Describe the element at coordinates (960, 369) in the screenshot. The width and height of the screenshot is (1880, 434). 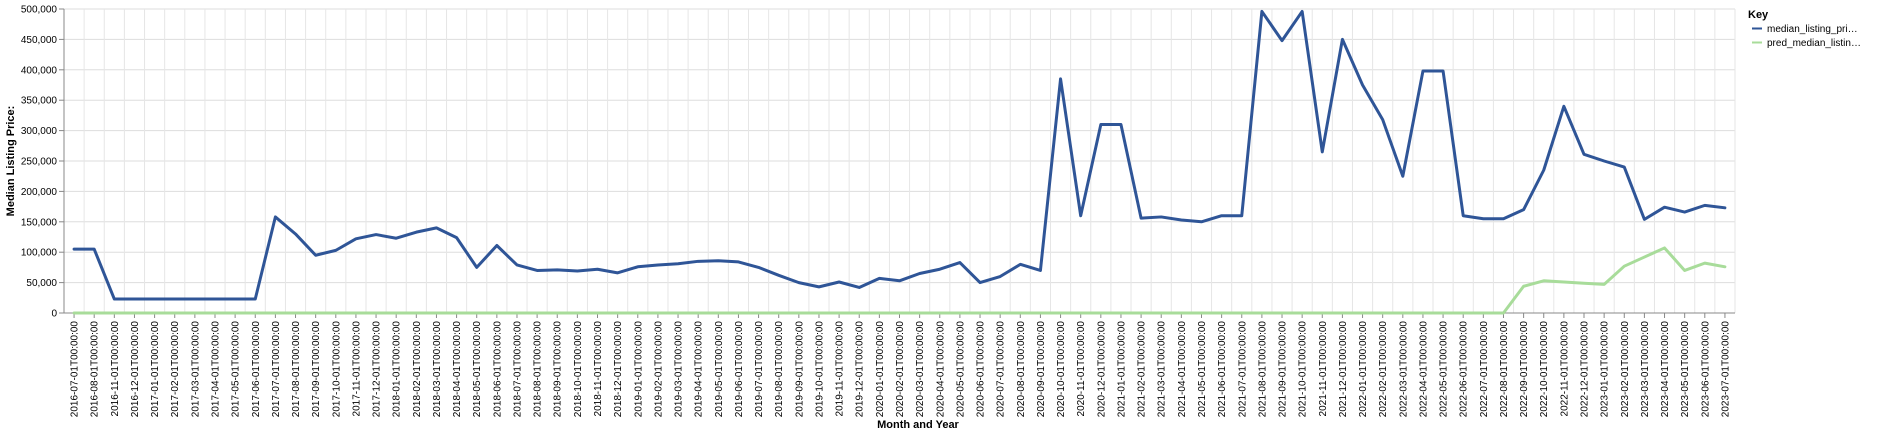
I see `x-tick-label: 2020-05-01T00:00:00` at that location.